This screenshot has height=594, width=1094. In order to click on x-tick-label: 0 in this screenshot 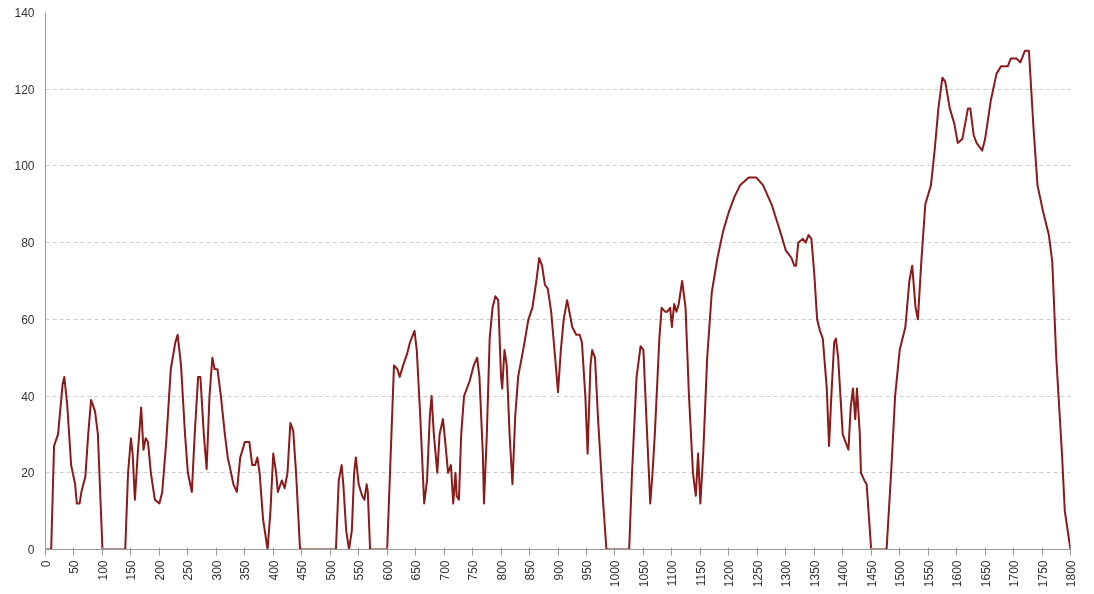, I will do `click(46, 564)`.